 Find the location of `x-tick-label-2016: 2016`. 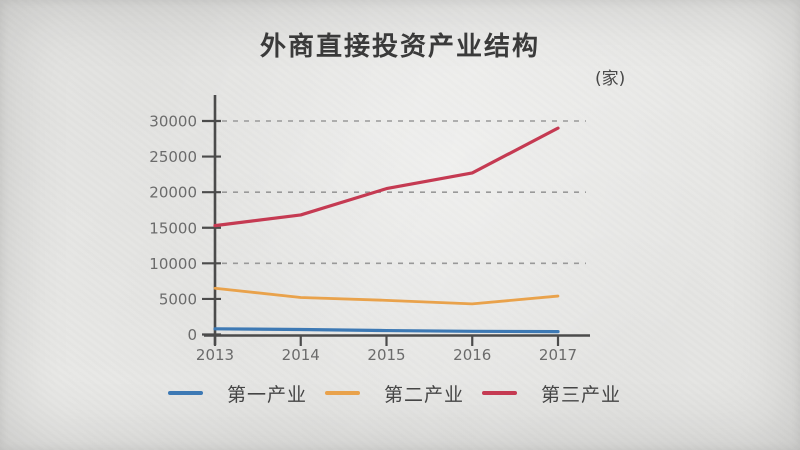

x-tick-label-2016: 2016 is located at coordinates (472, 355).